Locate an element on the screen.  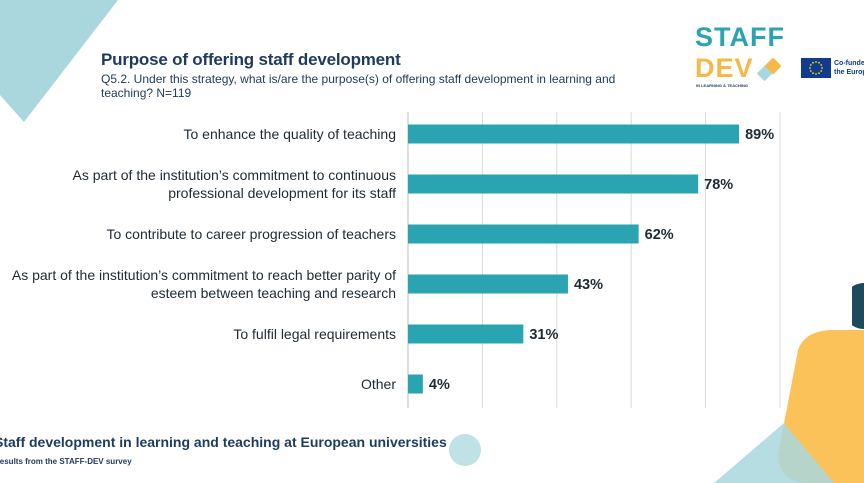
eu-flag-icon is located at coordinates (816, 68).